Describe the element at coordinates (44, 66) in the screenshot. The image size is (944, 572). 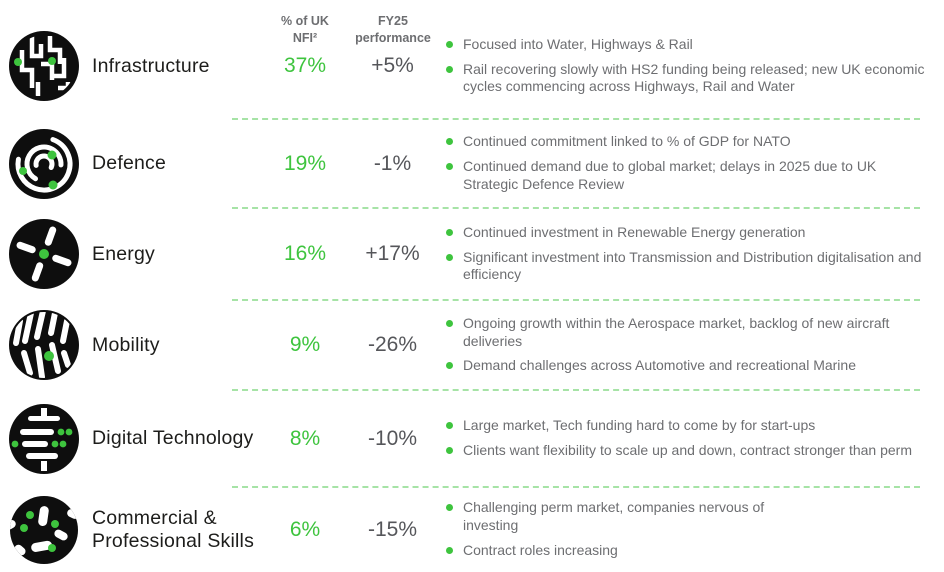
I see `infrastructure-icon` at that location.